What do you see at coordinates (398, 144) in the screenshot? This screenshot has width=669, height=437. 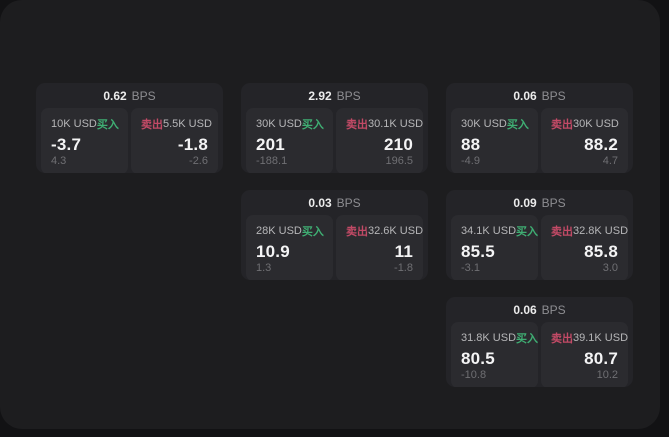 I see `sell-price: 210` at bounding box center [398, 144].